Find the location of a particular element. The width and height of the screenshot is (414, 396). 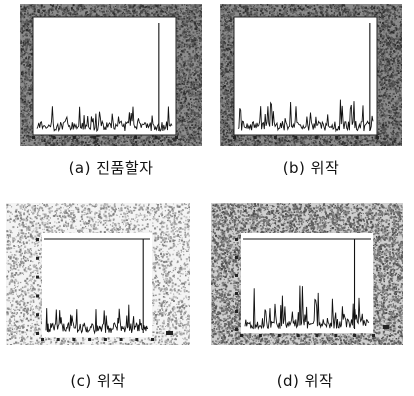

signal-a is located at coordinates (104, 119).